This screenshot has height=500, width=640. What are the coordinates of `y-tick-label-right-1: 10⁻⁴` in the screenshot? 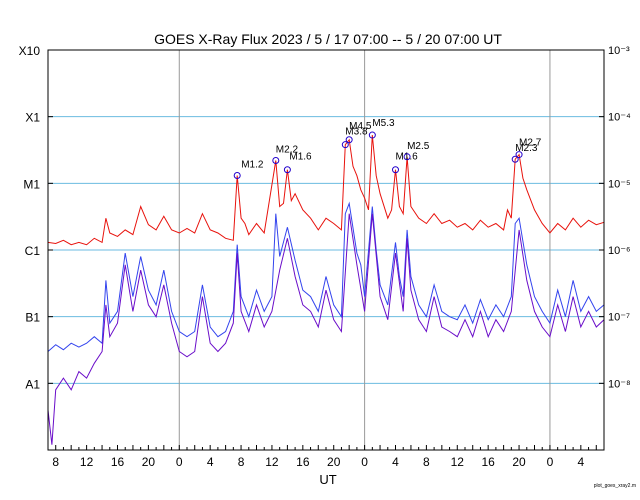 It's located at (619, 118).